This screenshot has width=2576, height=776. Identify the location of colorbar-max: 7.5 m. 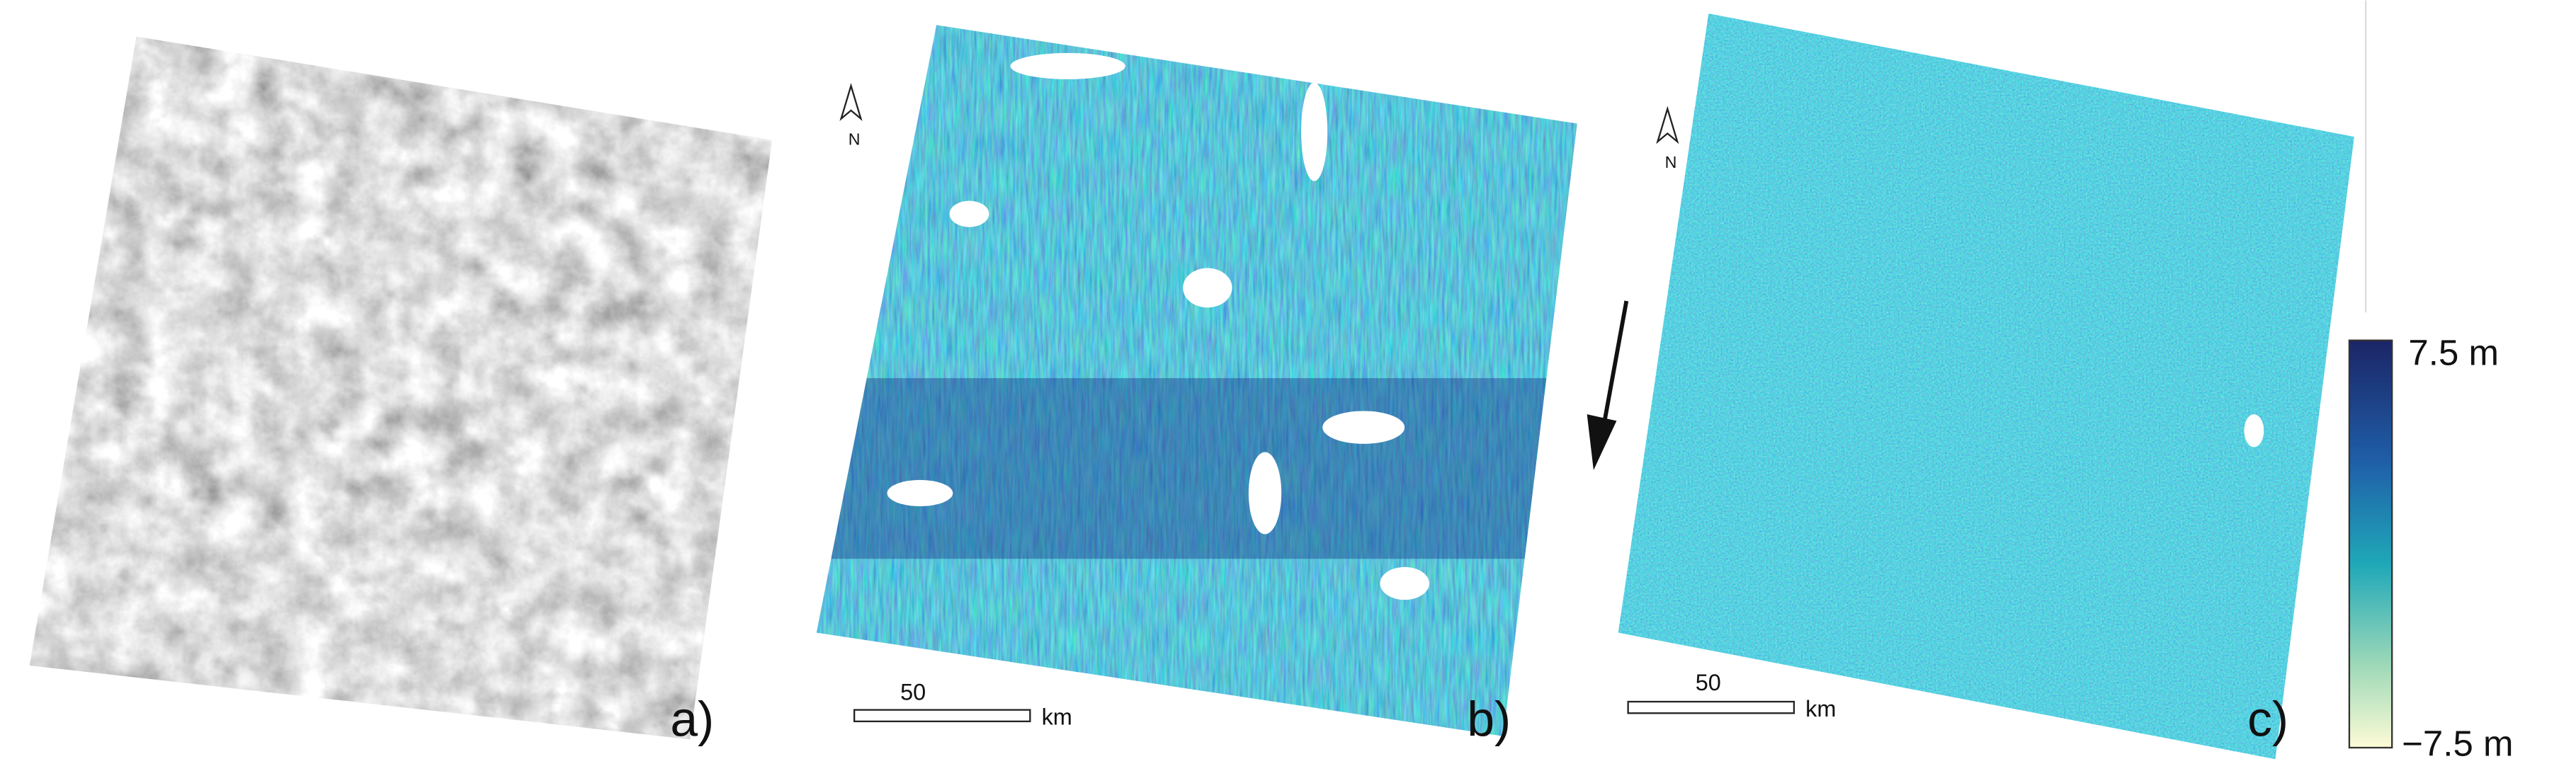
(2453, 353).